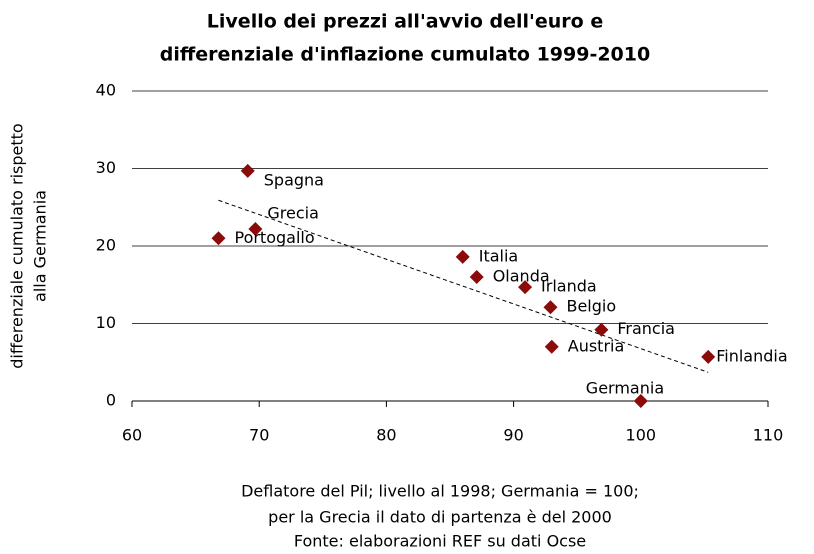 The height and width of the screenshot is (554, 814). What do you see at coordinates (40, 246) in the screenshot?
I see `y-axis-label: alla Germania` at bounding box center [40, 246].